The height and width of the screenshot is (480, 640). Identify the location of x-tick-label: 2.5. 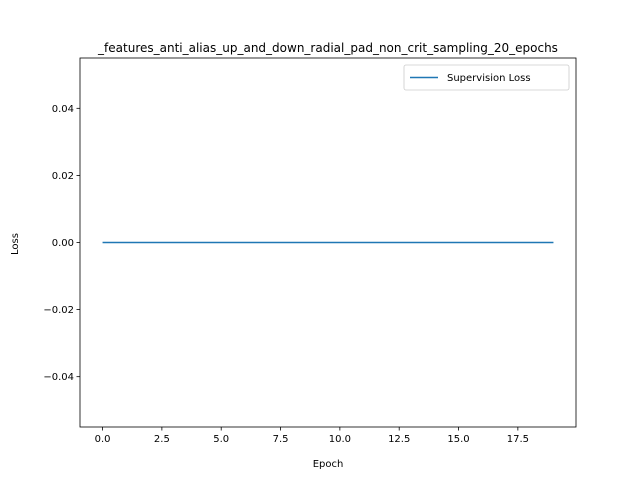
(162, 439).